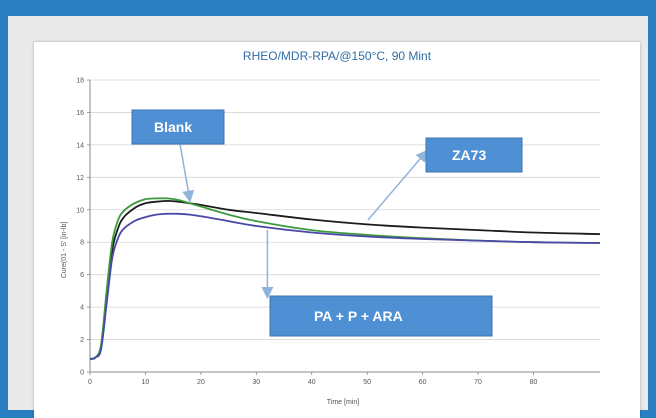  I want to click on y-tick-label: 18, so click(80, 81).